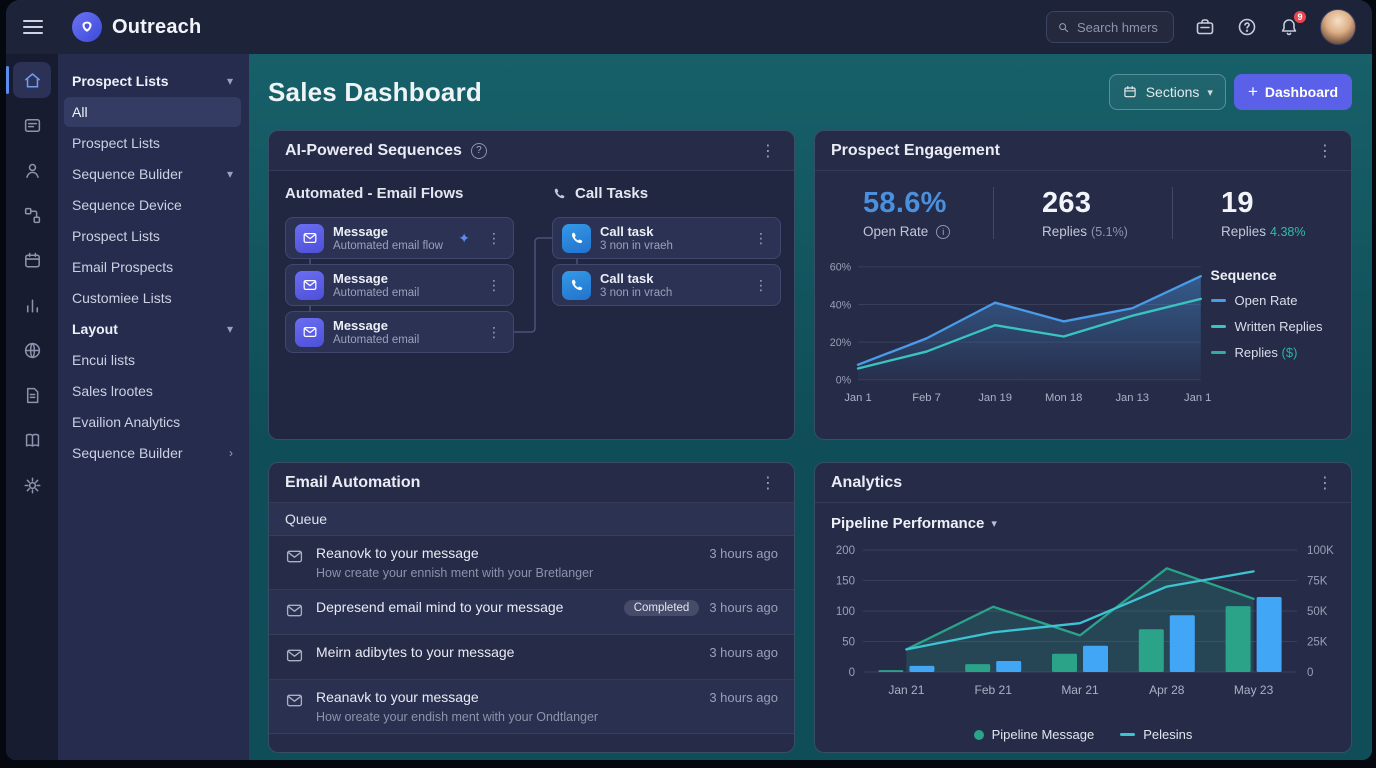 Image resolution: width=1376 pixels, height=768 pixels. What do you see at coordinates (841, 343) in the screenshot?
I see `svg-text: 20%` at bounding box center [841, 343].